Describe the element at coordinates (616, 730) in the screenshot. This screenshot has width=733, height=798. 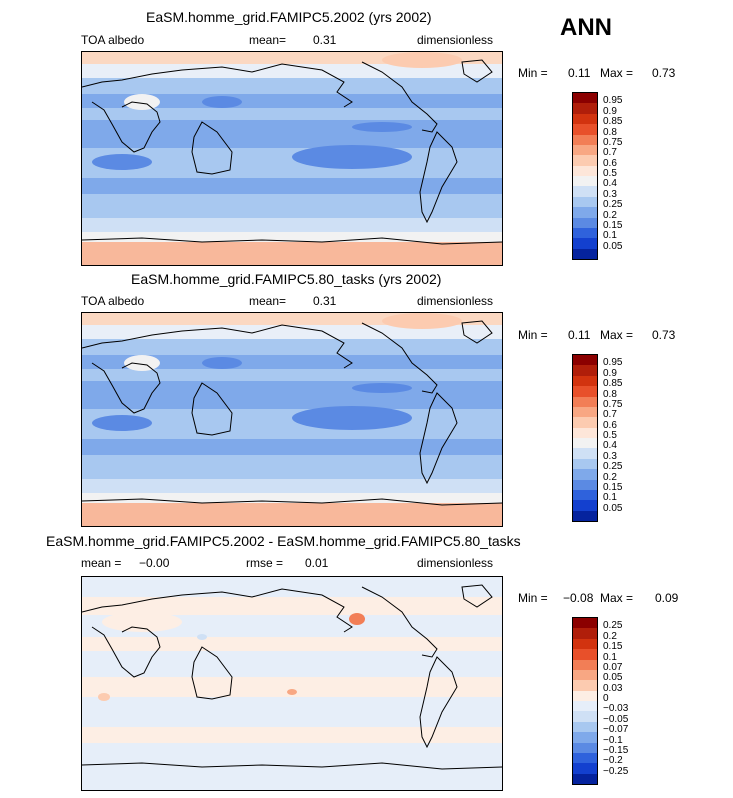
I see `colorbar-tick-label: −0.07` at that location.